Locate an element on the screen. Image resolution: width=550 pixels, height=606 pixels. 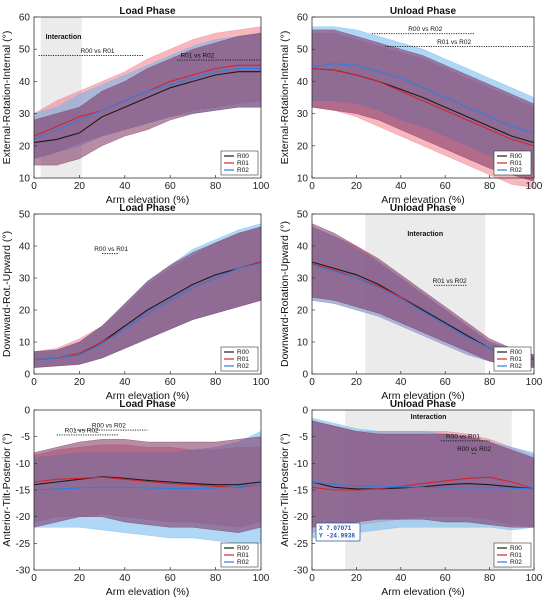
sd-band-r00 is located at coordinates (423, 105).